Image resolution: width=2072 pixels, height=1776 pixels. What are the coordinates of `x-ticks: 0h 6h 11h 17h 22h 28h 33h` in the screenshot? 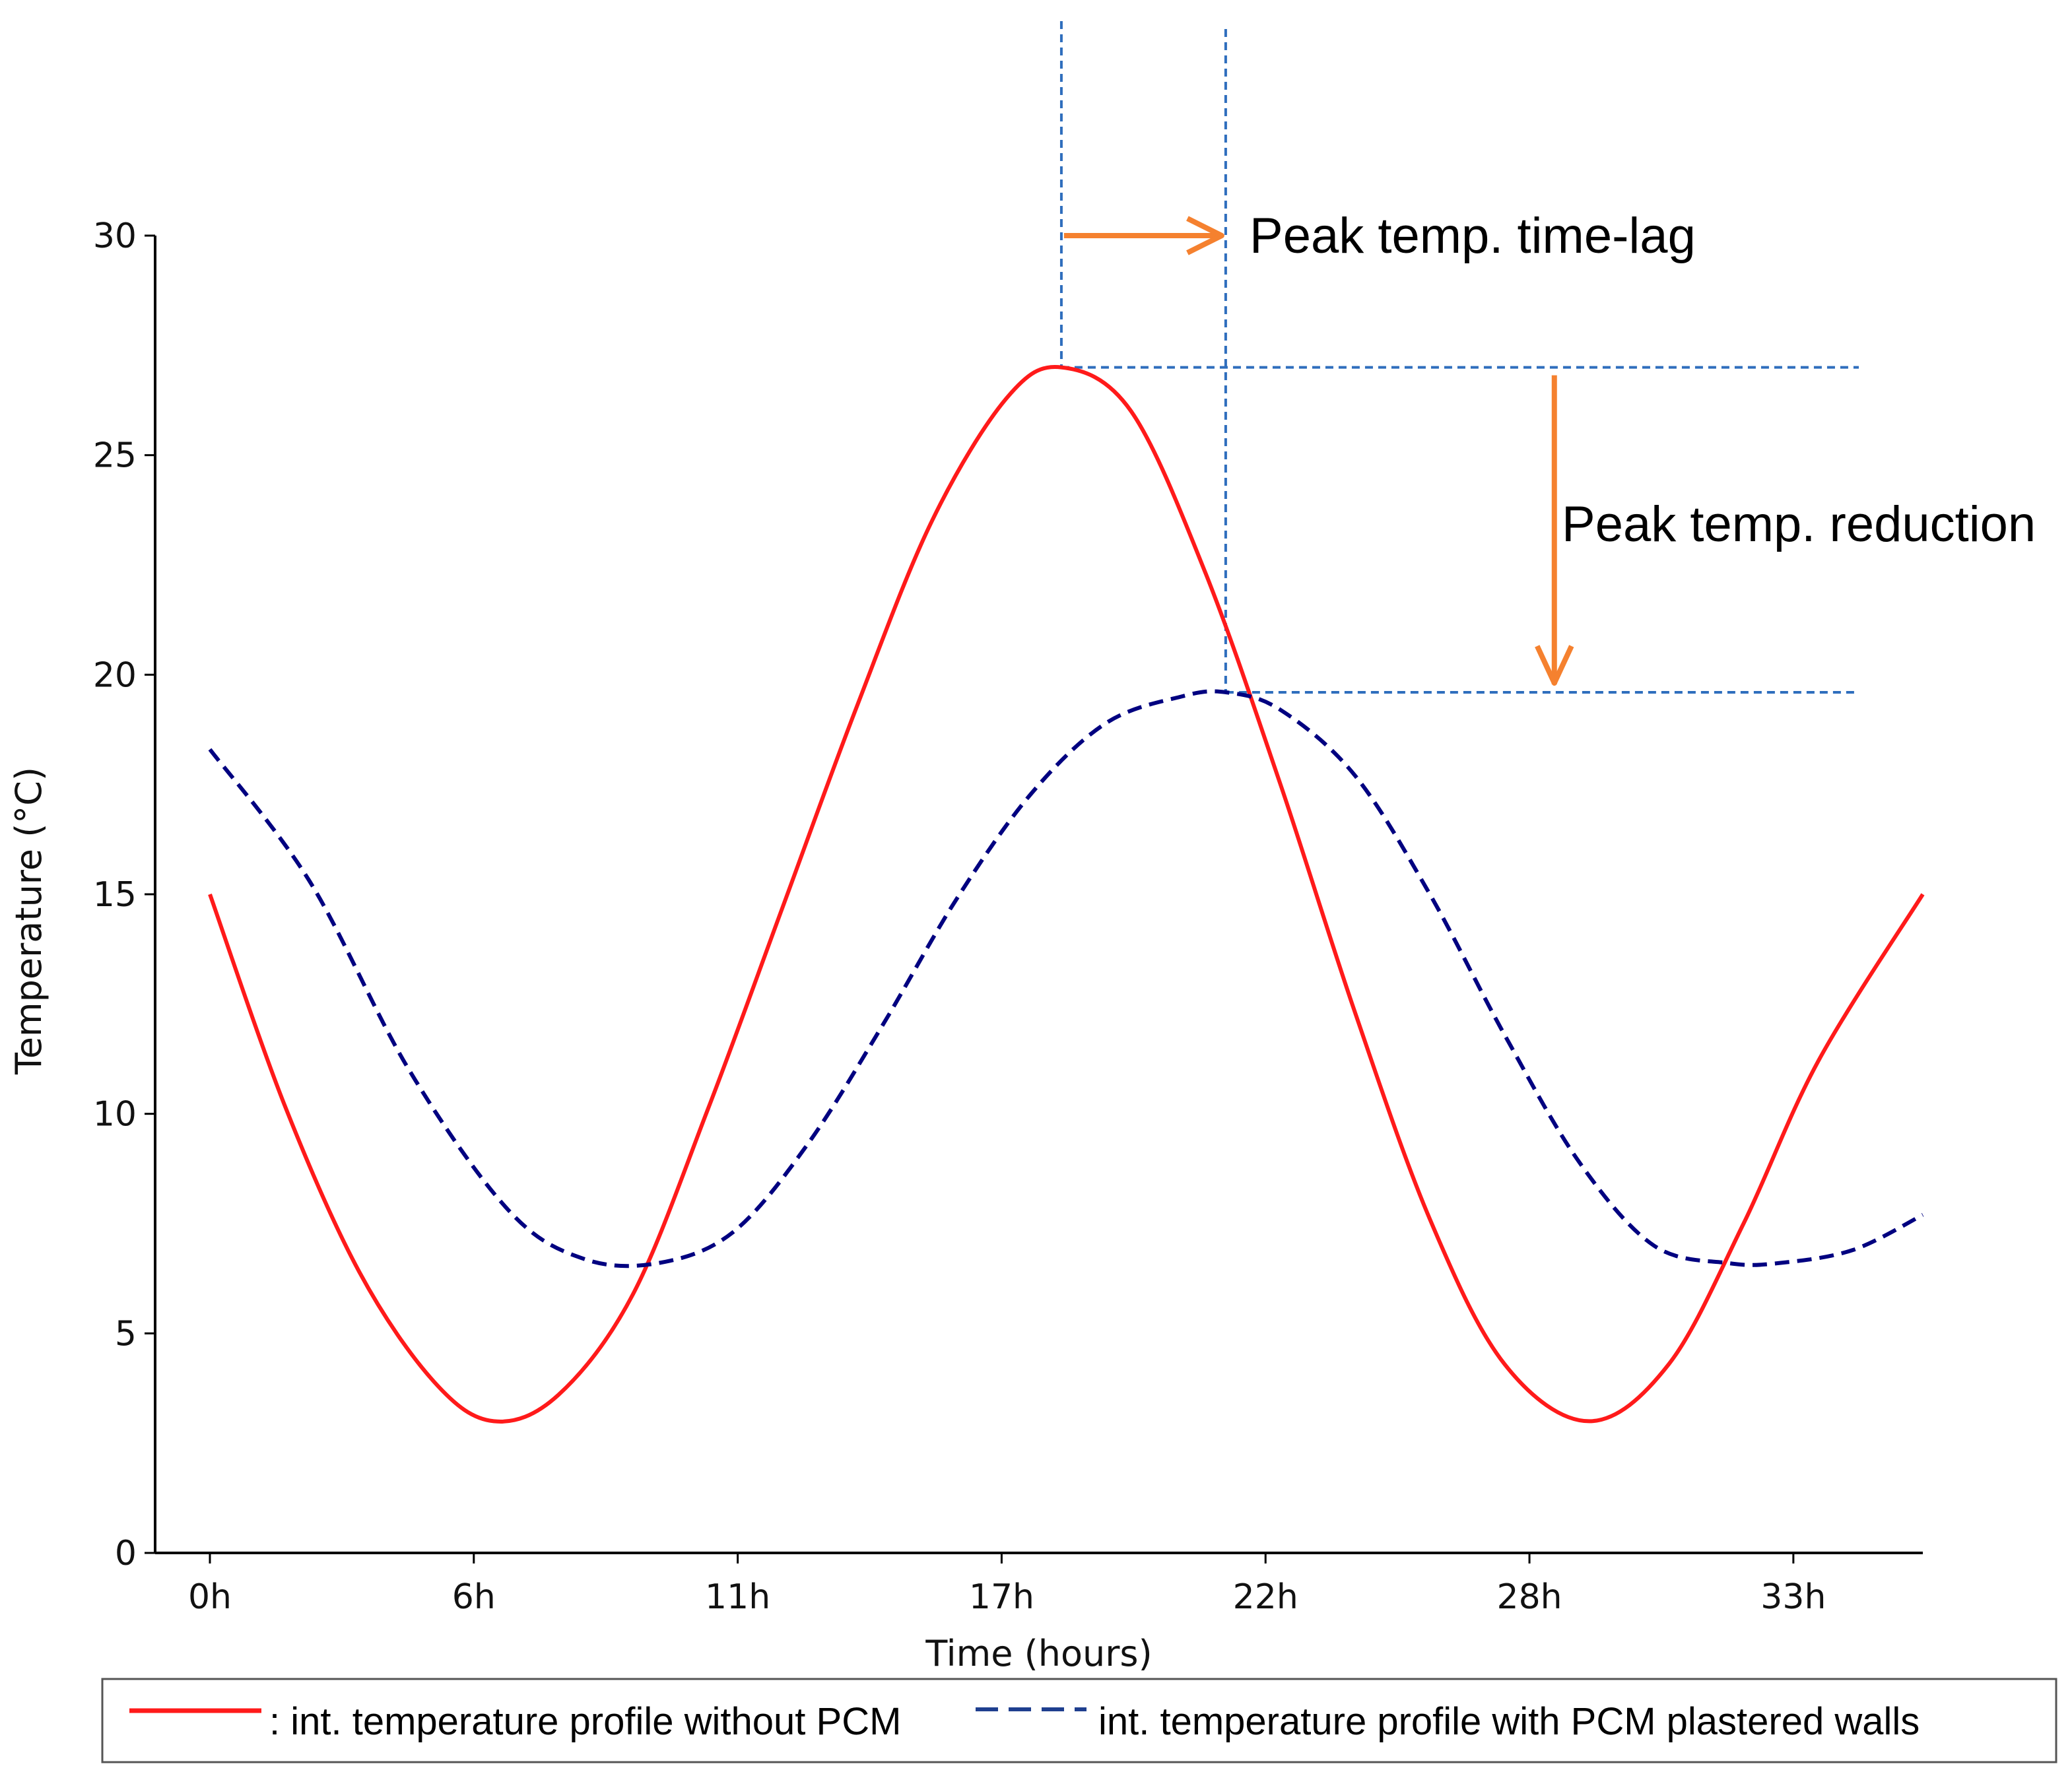 It's located at (1007, 1585).